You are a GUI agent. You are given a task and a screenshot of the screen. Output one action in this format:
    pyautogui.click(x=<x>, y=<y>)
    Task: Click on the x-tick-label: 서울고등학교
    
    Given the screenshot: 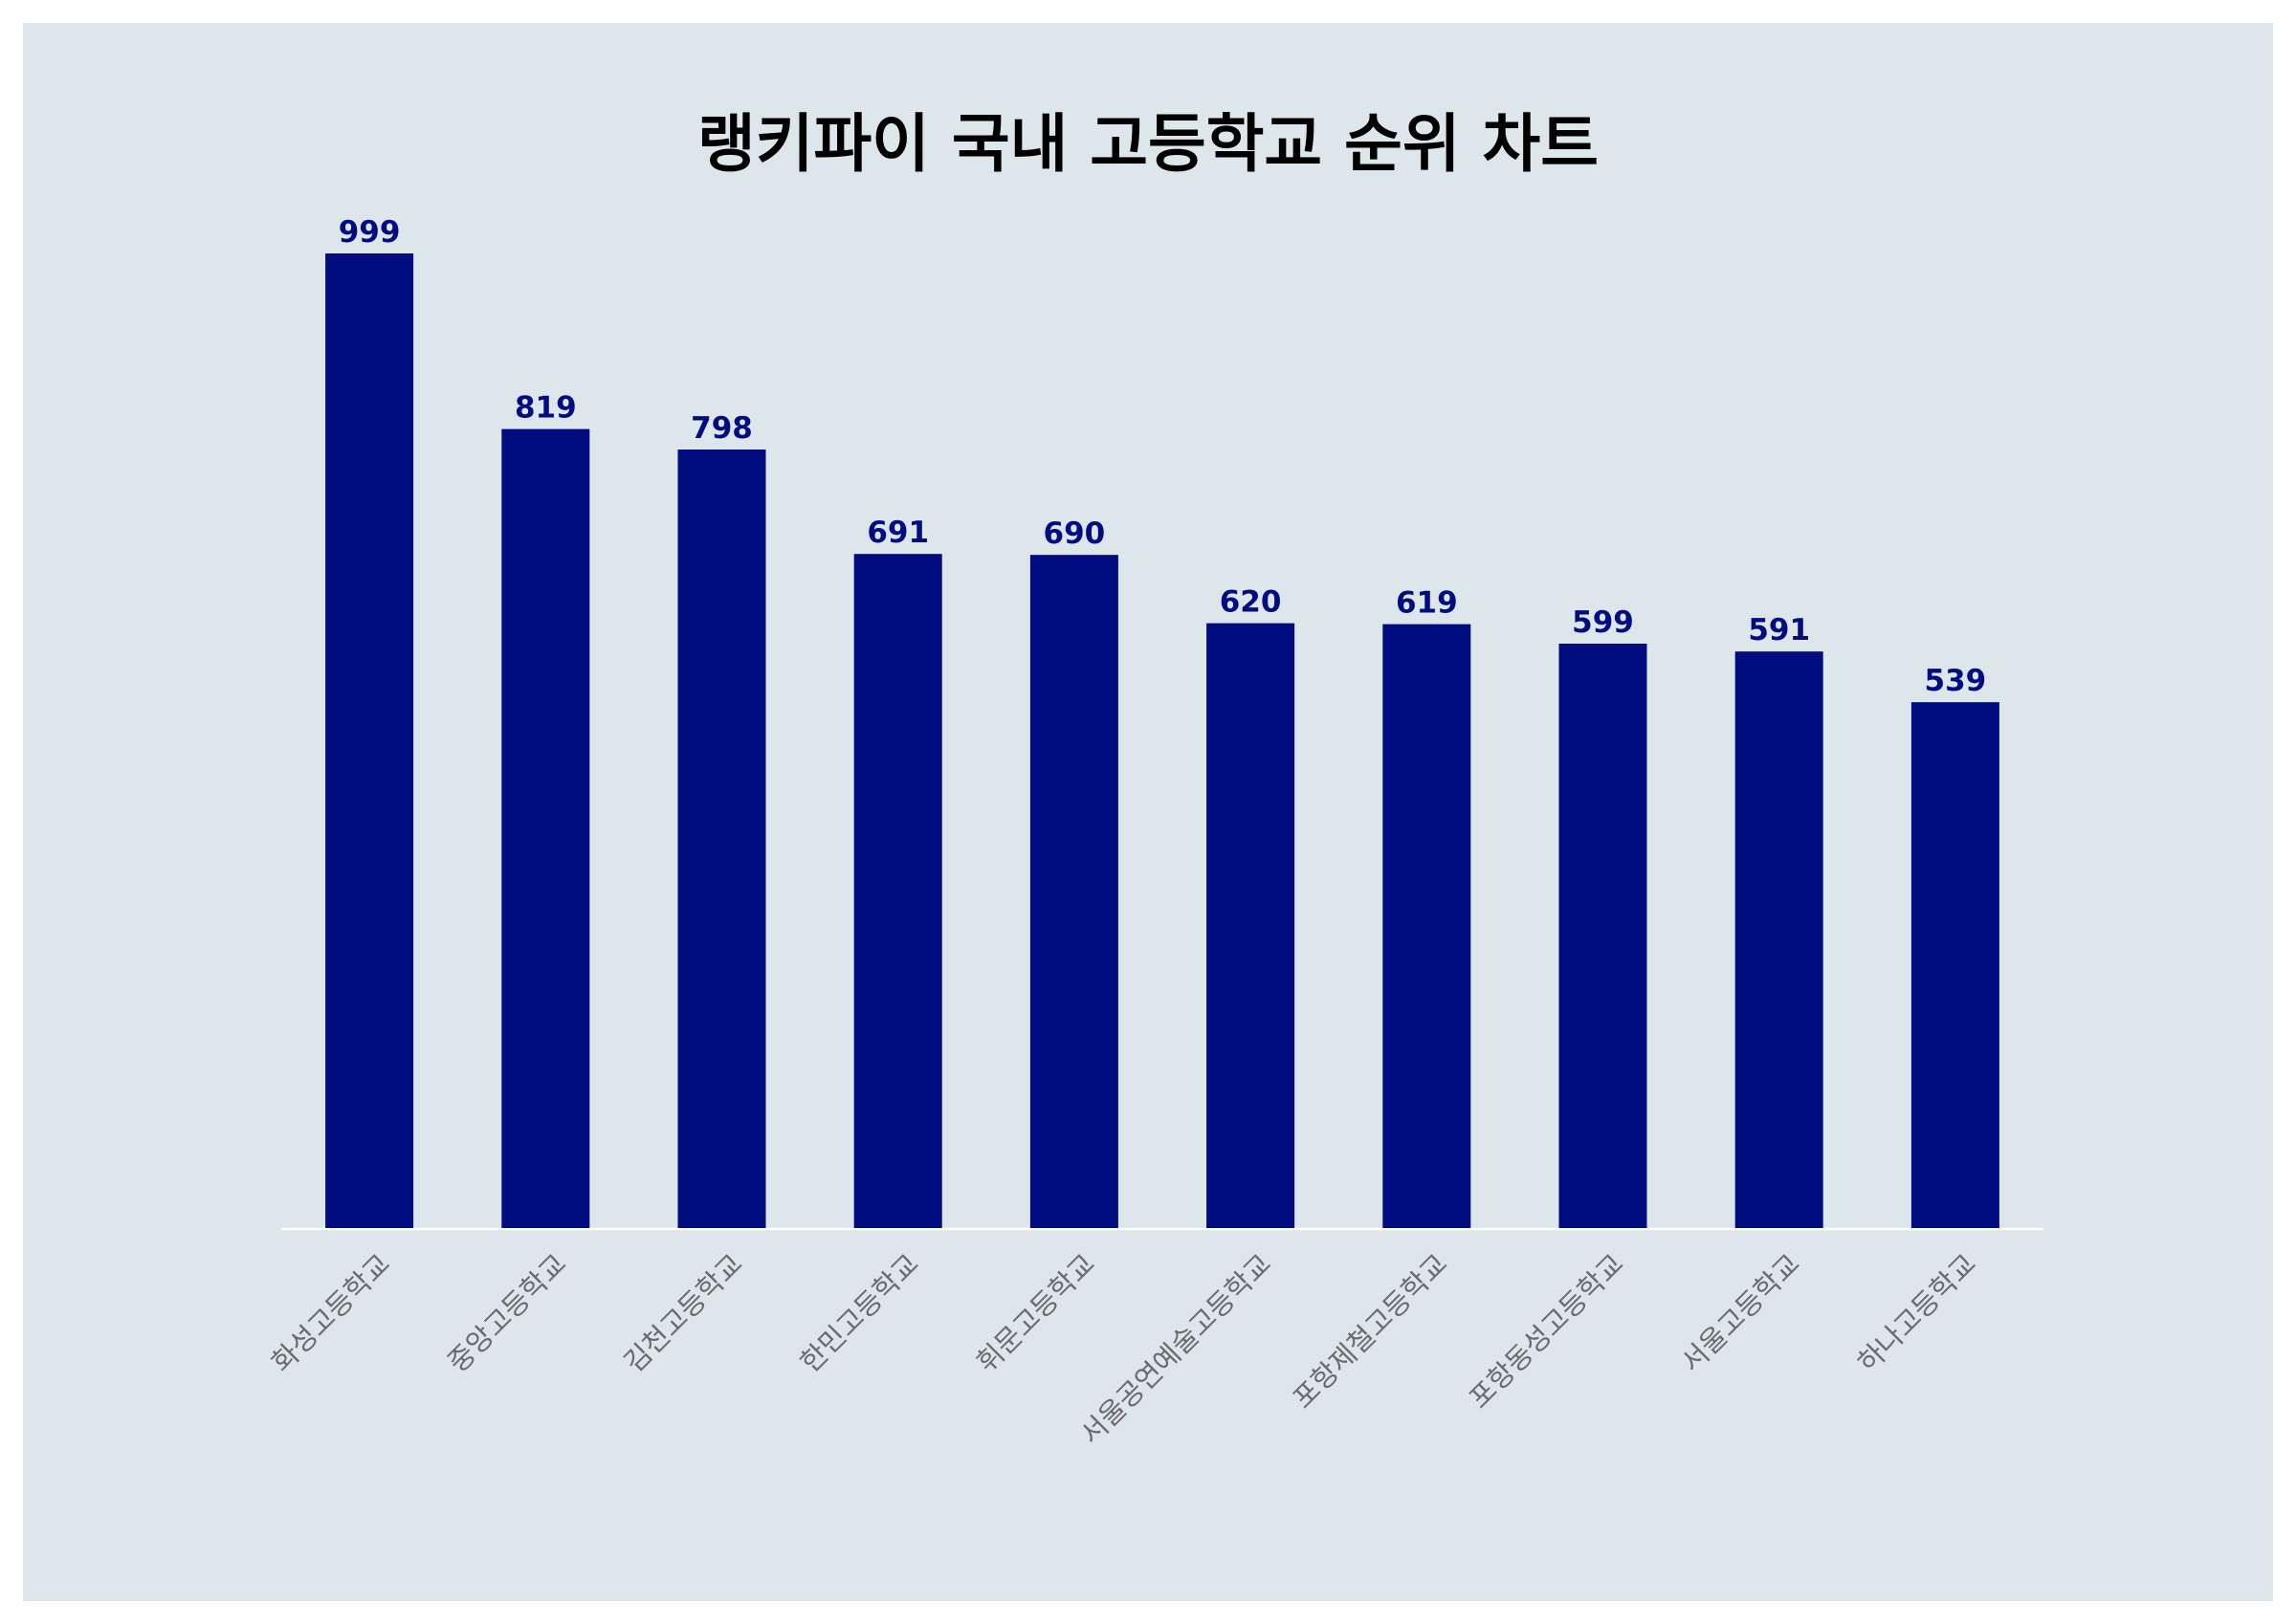 What is the action you would take?
    pyautogui.click(x=1740, y=1313)
    